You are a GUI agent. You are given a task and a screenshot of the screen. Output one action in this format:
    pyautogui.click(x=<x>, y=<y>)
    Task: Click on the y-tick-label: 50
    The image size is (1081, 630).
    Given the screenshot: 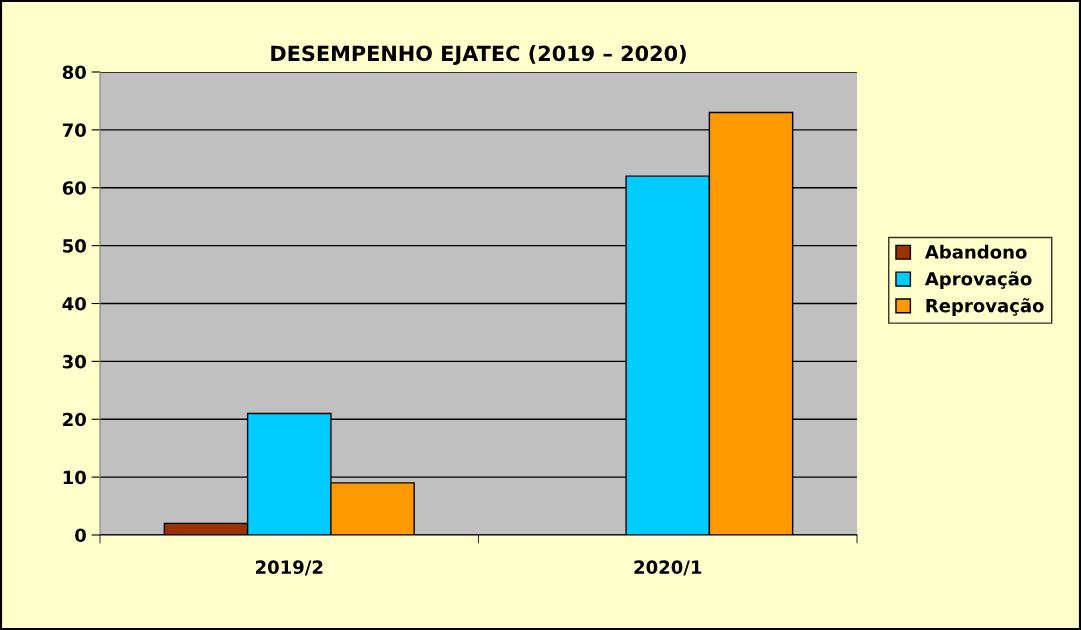 What is the action you would take?
    pyautogui.click(x=74, y=246)
    